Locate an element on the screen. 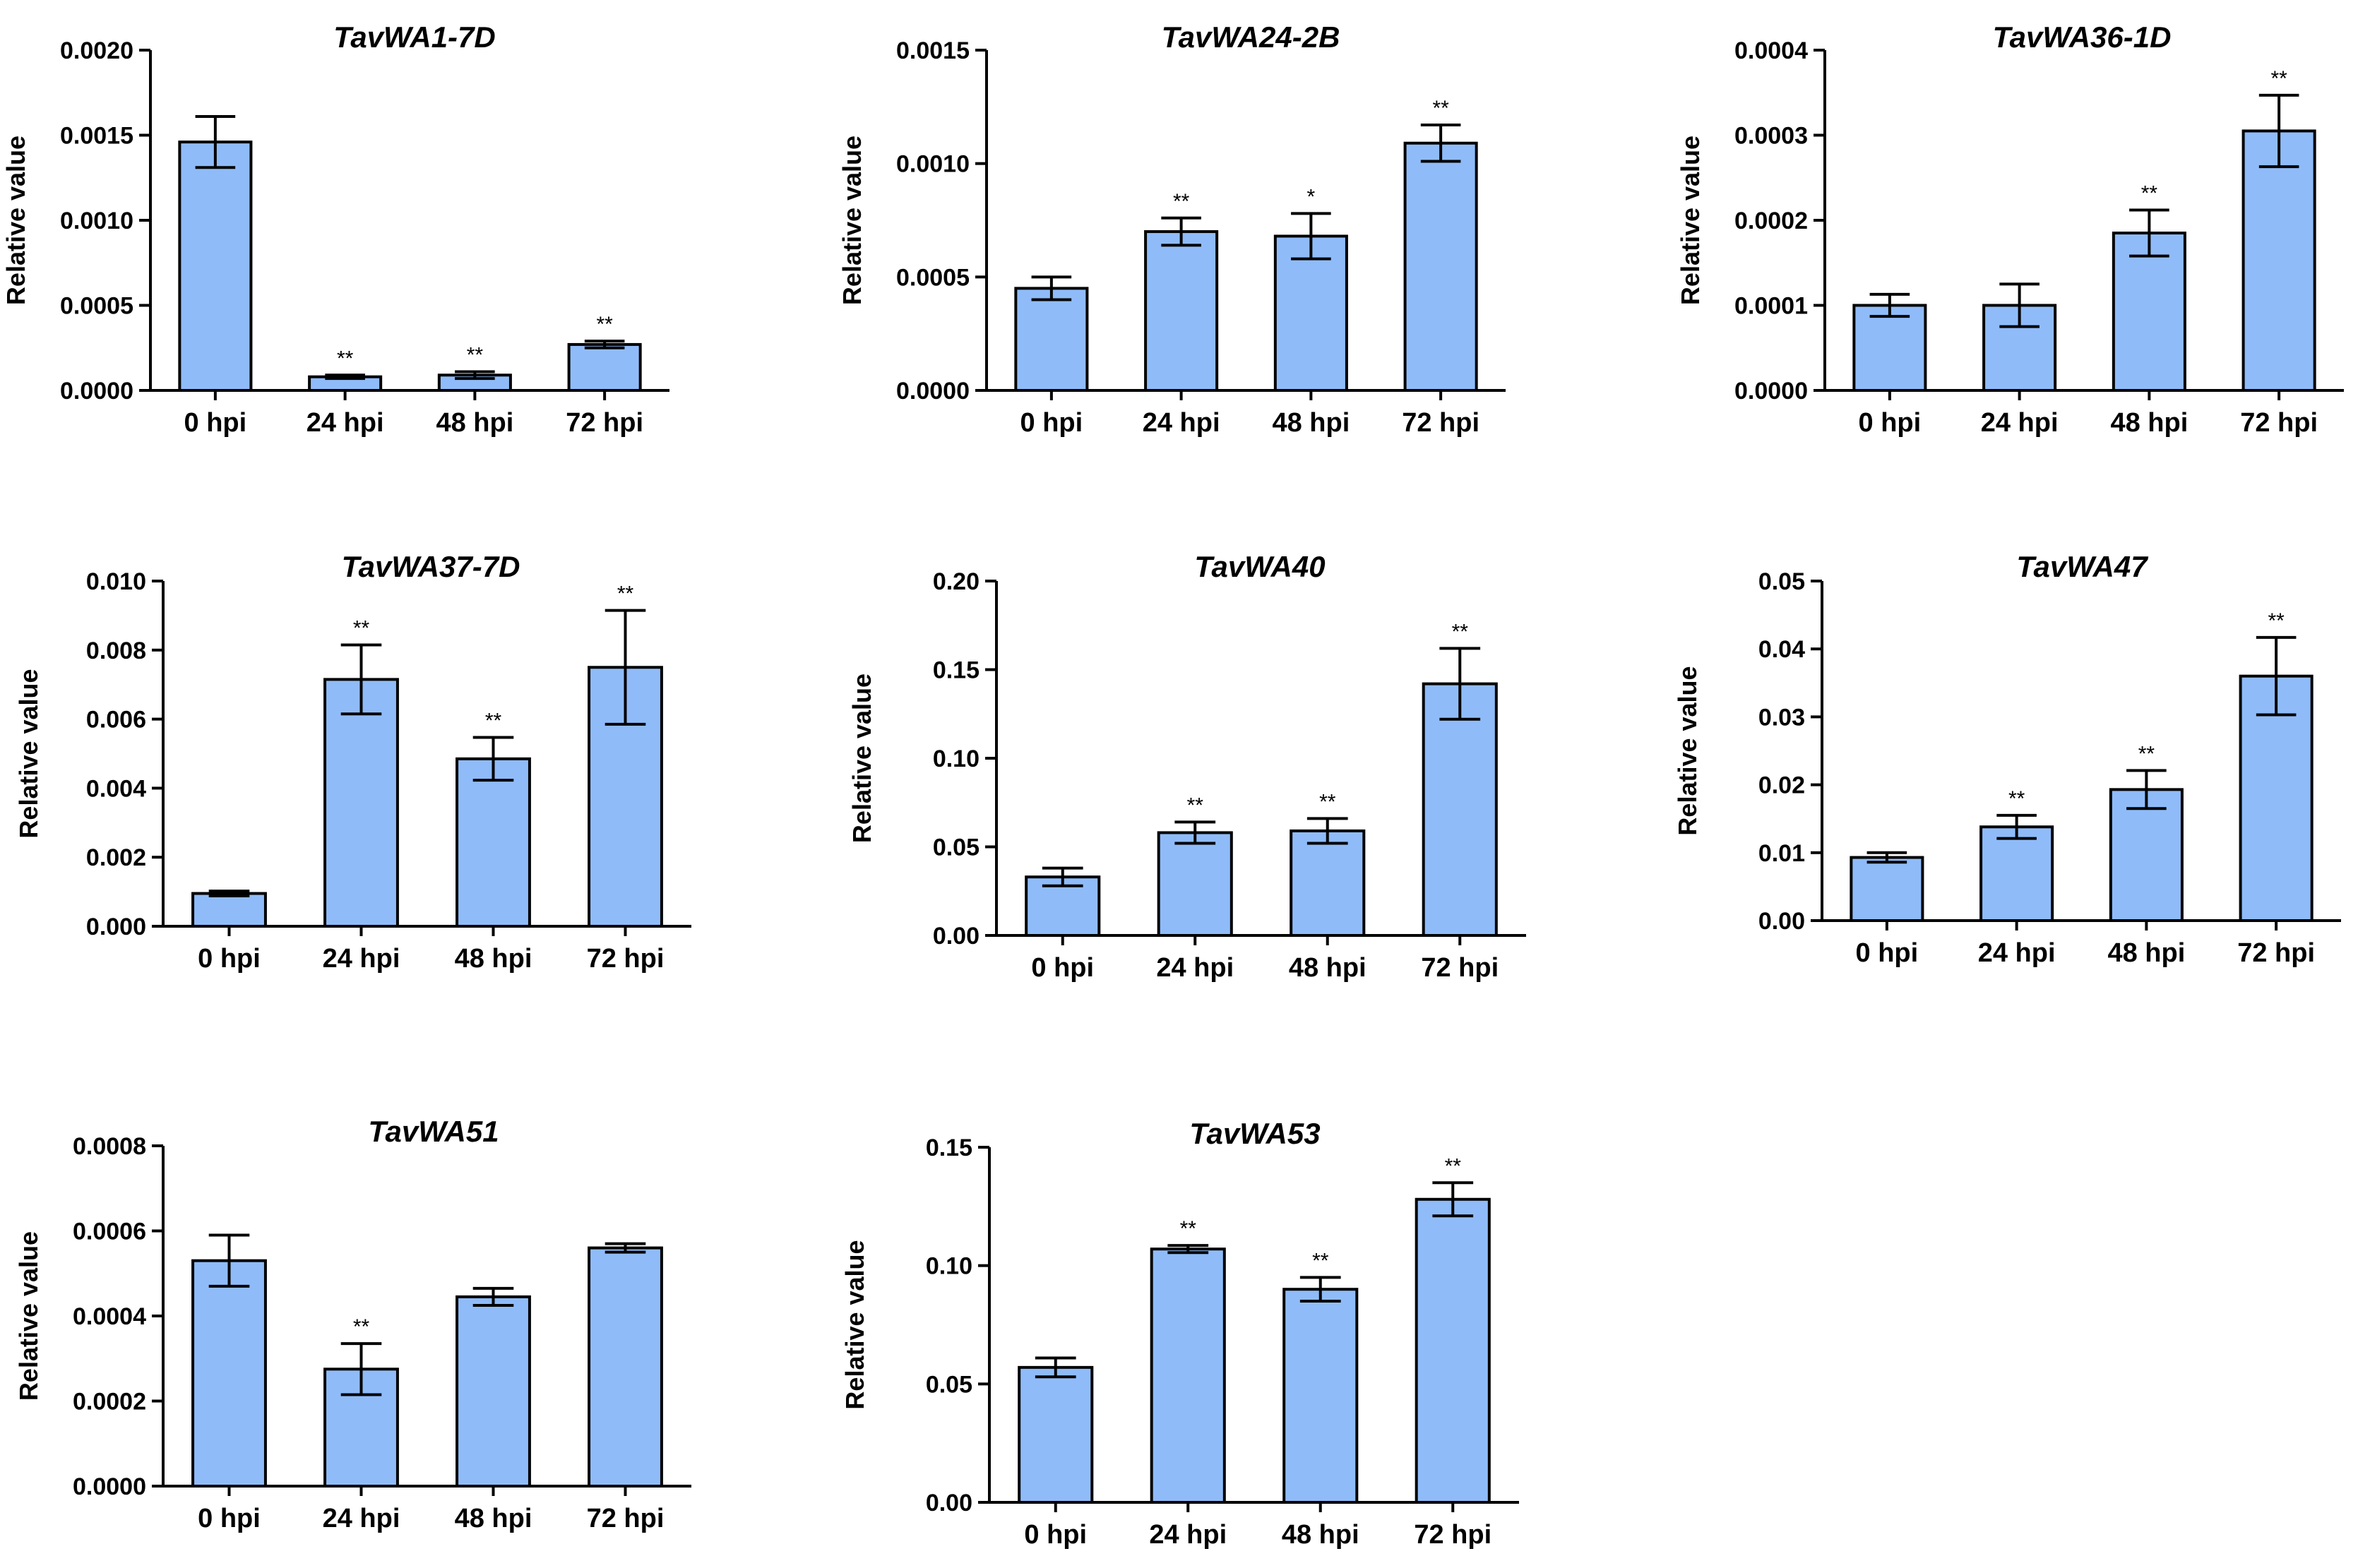 Image resolution: width=2358 pixels, height=1568 pixels. y-tick-label: 0.004 is located at coordinates (116, 788).